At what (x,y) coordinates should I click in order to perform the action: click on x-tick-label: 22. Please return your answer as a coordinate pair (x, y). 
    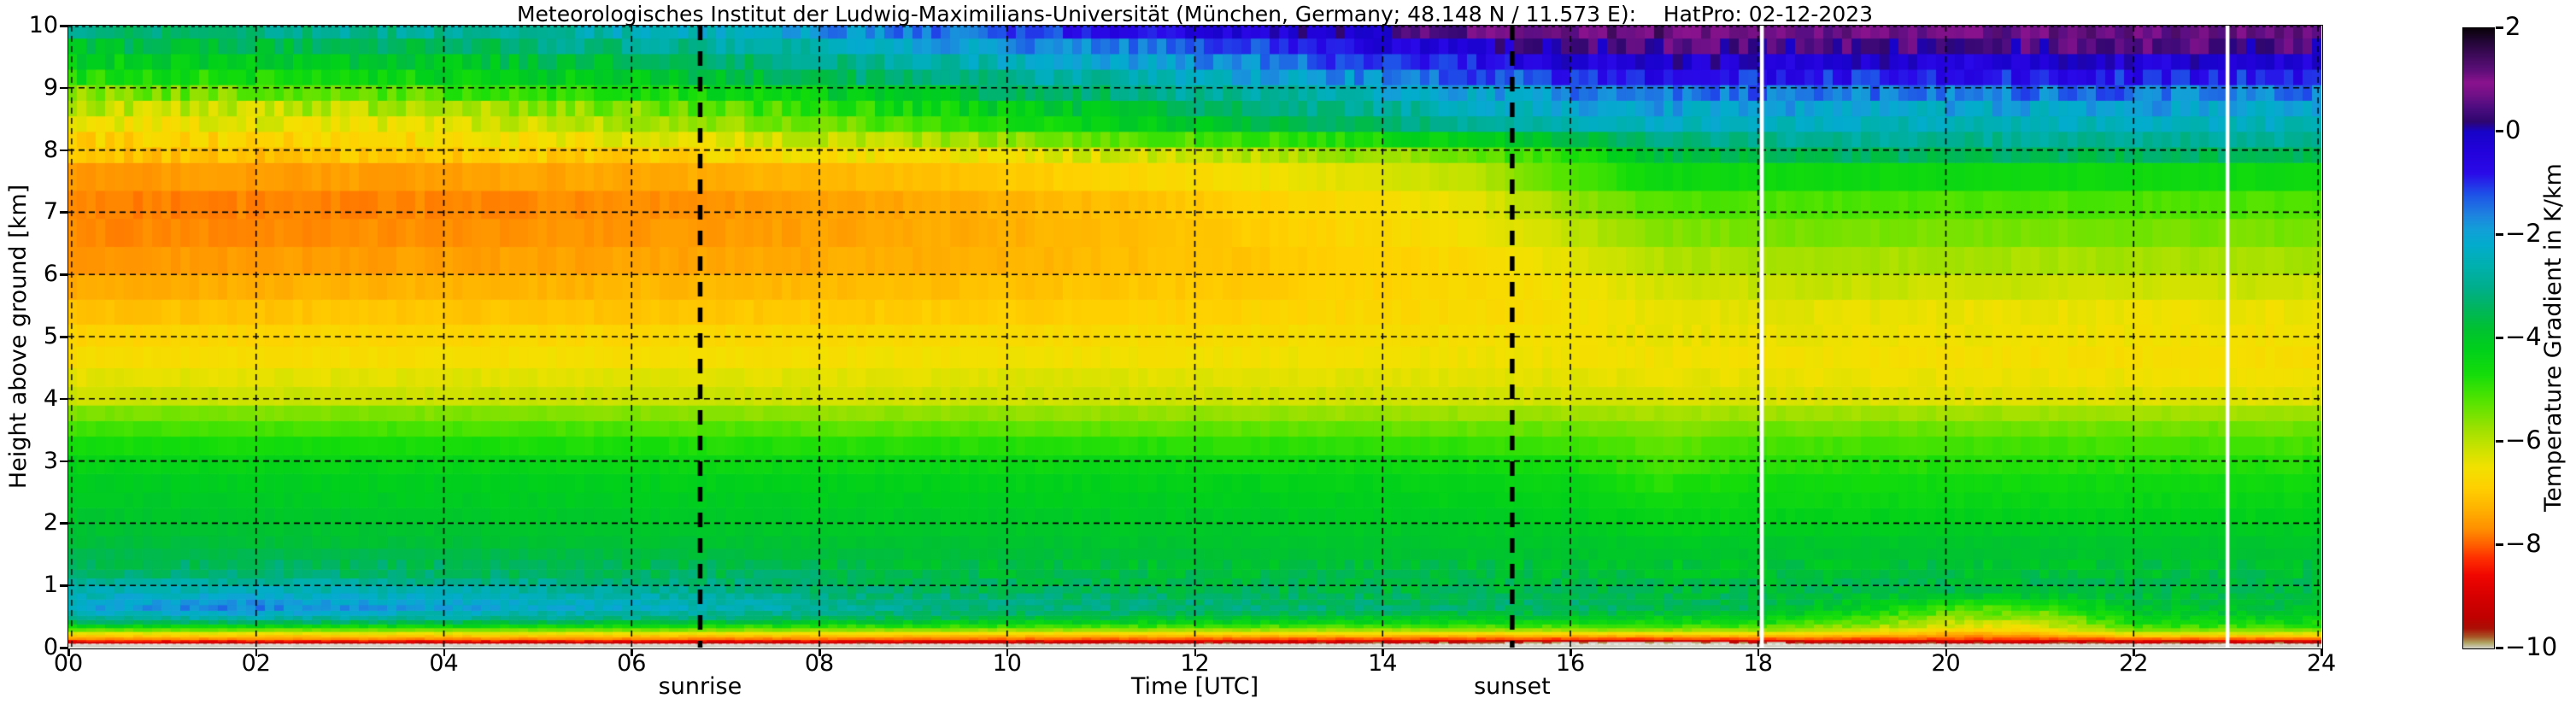
    Looking at the image, I should click on (2134, 663).